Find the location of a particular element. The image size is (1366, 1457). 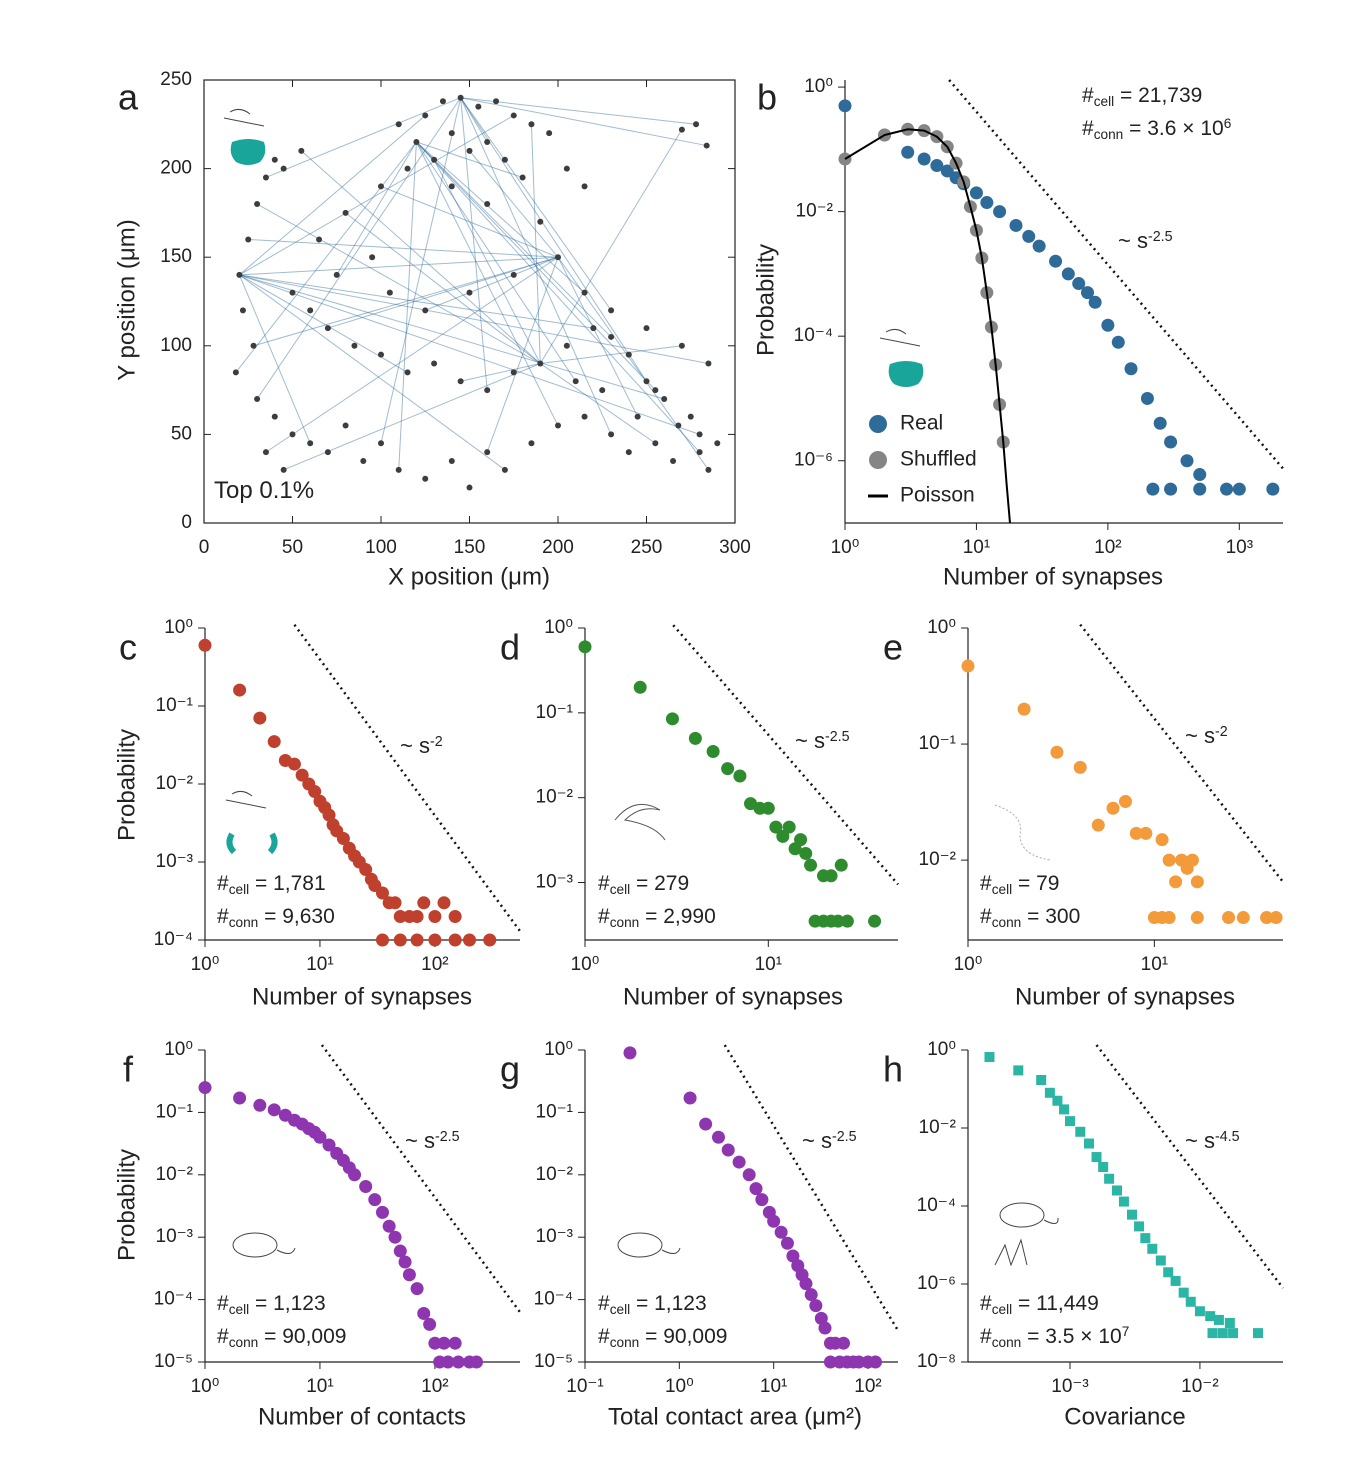

text-part: = 1,123 is located at coordinates (668, 1303).